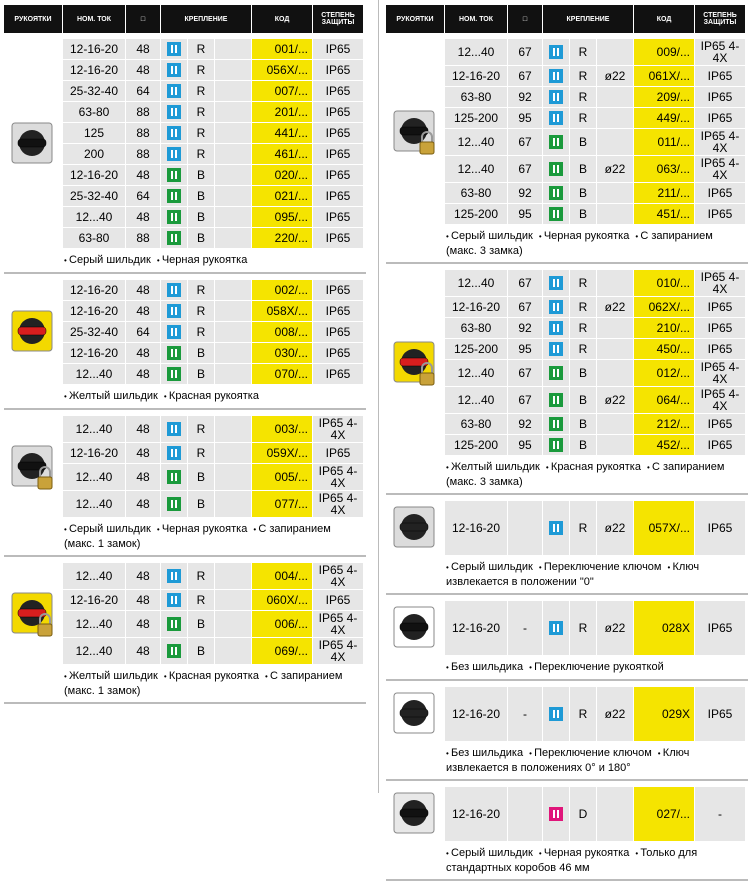  I want to click on header-cell: НОМ. ТОК, so click(476, 19).